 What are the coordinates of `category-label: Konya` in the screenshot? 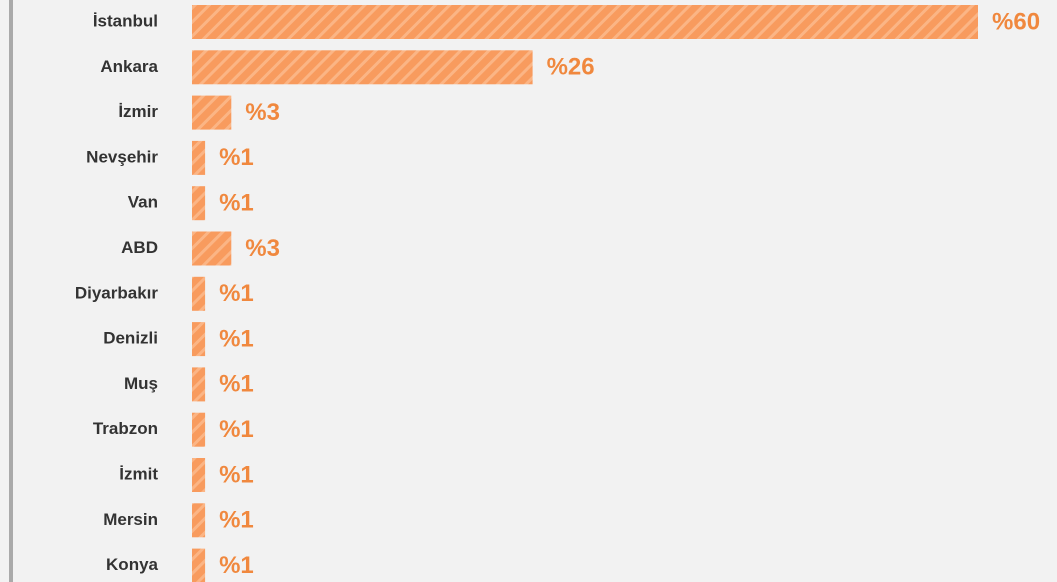 It's located at (132, 564).